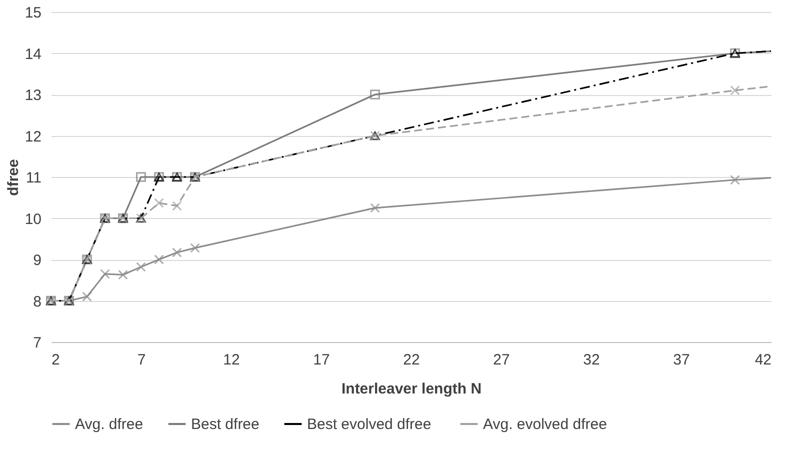  I want to click on x-tick-label: 17, so click(321, 360).